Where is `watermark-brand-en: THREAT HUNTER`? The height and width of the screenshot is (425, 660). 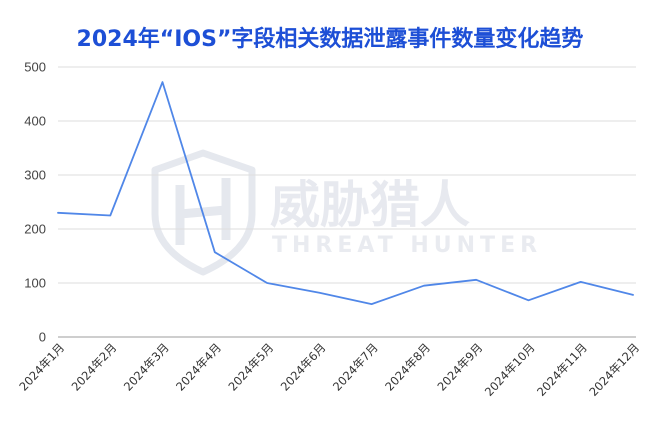
watermark-brand-en: THREAT HUNTER is located at coordinates (407, 245).